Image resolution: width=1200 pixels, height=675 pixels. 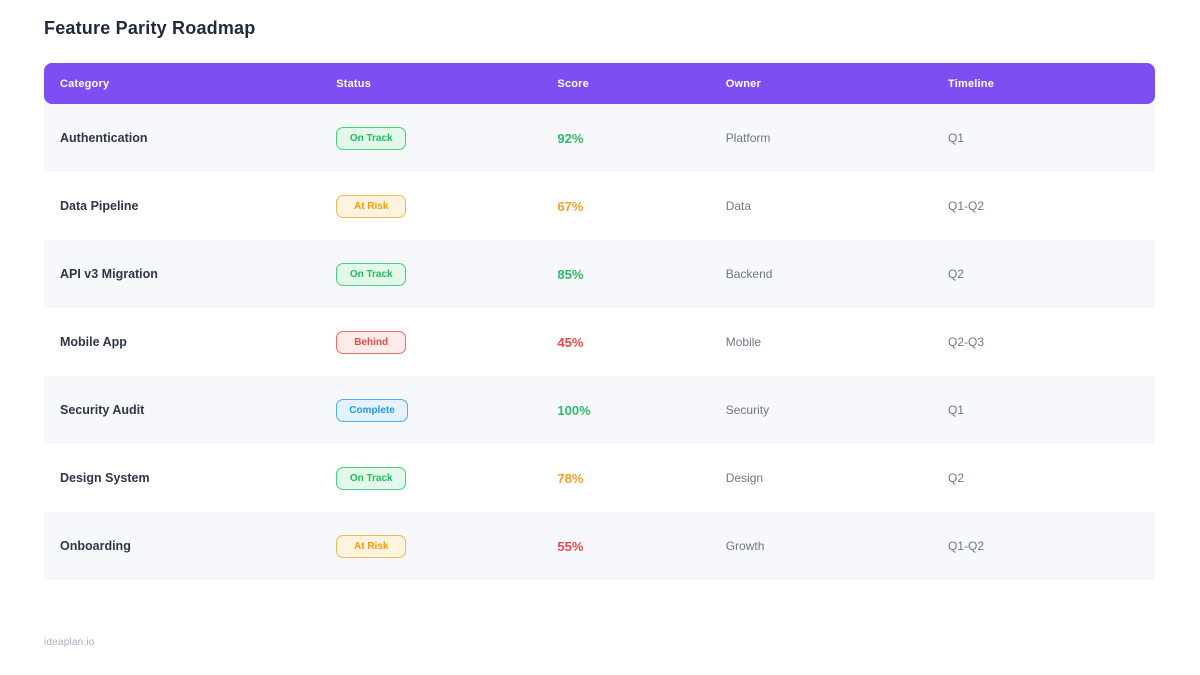 What do you see at coordinates (570, 274) in the screenshot?
I see `score-cell: 85%` at bounding box center [570, 274].